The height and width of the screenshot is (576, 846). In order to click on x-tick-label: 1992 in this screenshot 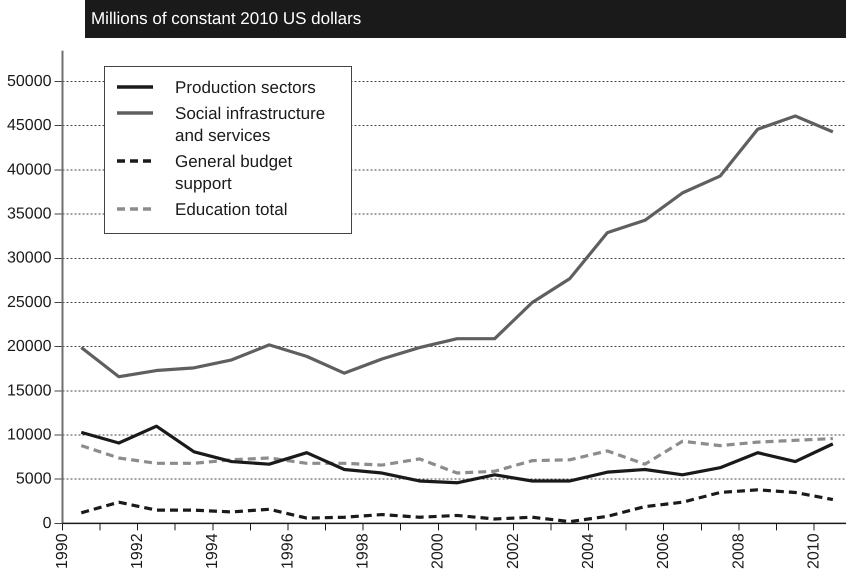, I will do `click(137, 551)`.